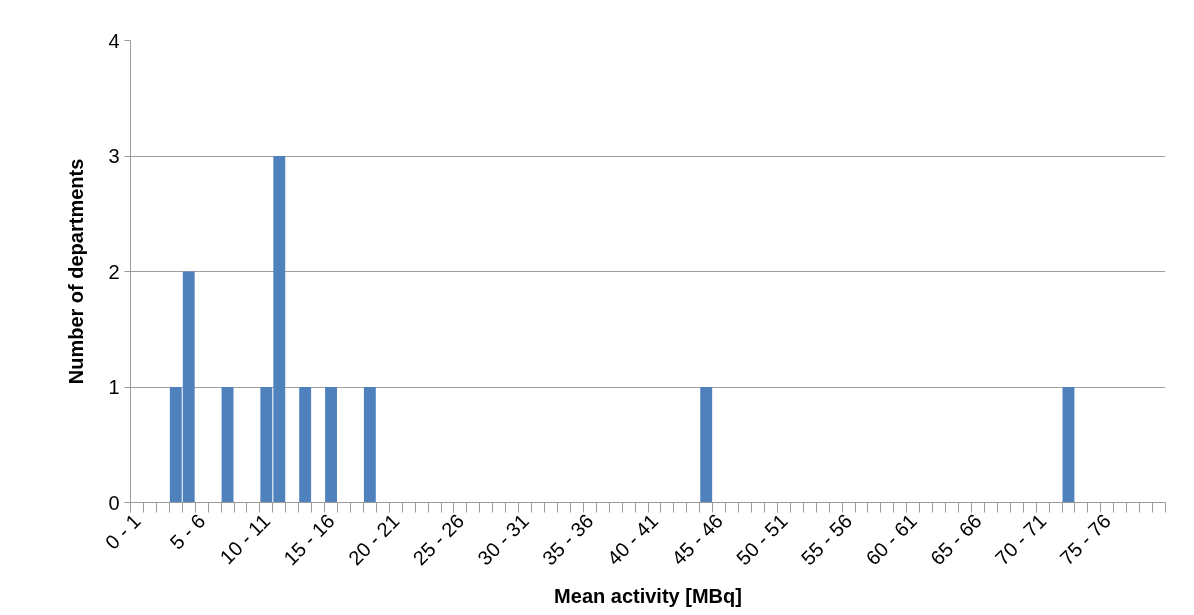 The height and width of the screenshot is (615, 1194). I want to click on x-tick-label: 35 - 36, so click(567, 539).